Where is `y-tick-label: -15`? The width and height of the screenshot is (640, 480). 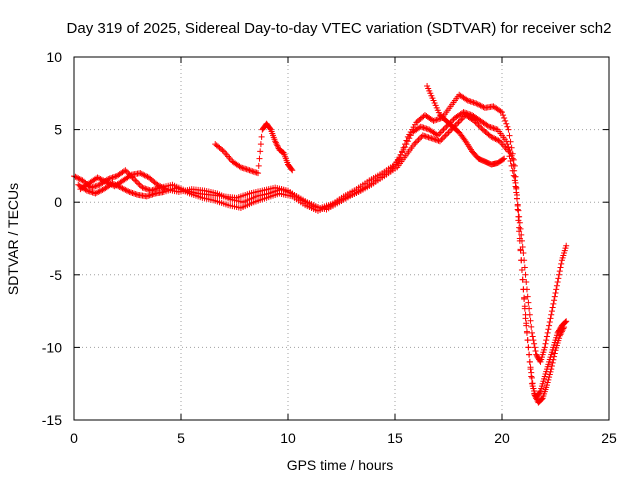
y-tick-label: -15 is located at coordinates (52, 420).